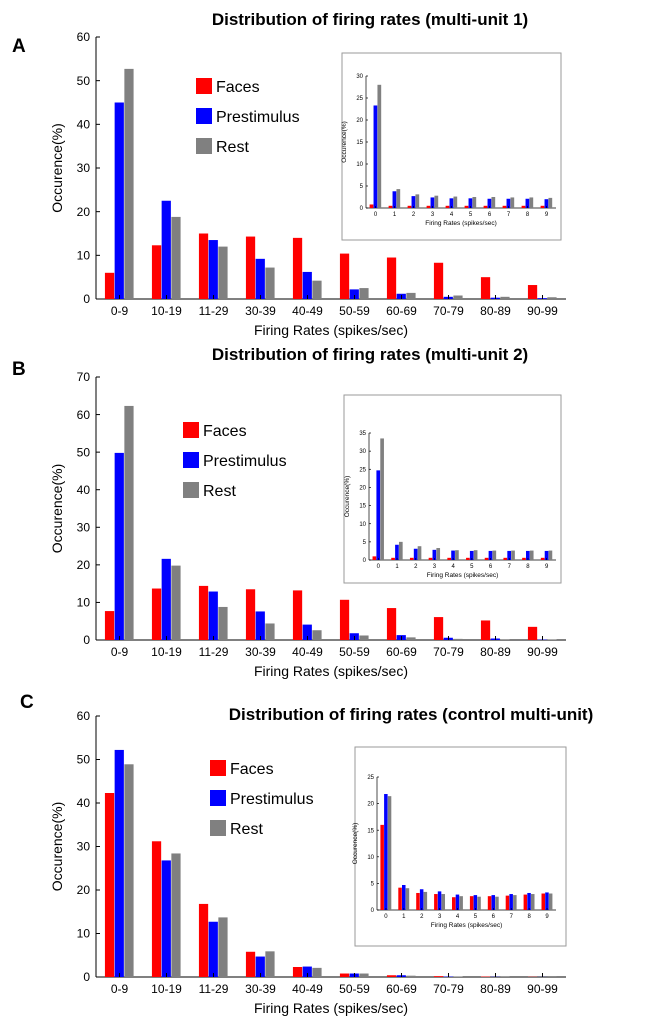 The image size is (651, 1023). I want to click on inset-y-tick-label: 0, so click(365, 561).